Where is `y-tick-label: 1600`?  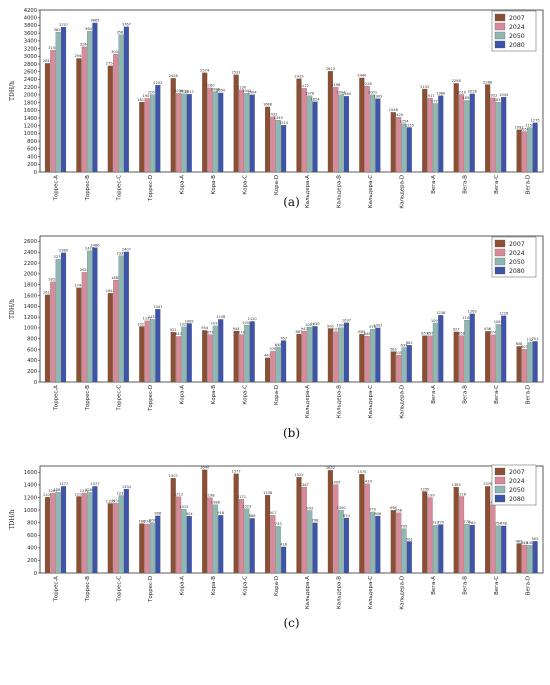 y-tick-label: 1600 is located at coordinates (30, 473).